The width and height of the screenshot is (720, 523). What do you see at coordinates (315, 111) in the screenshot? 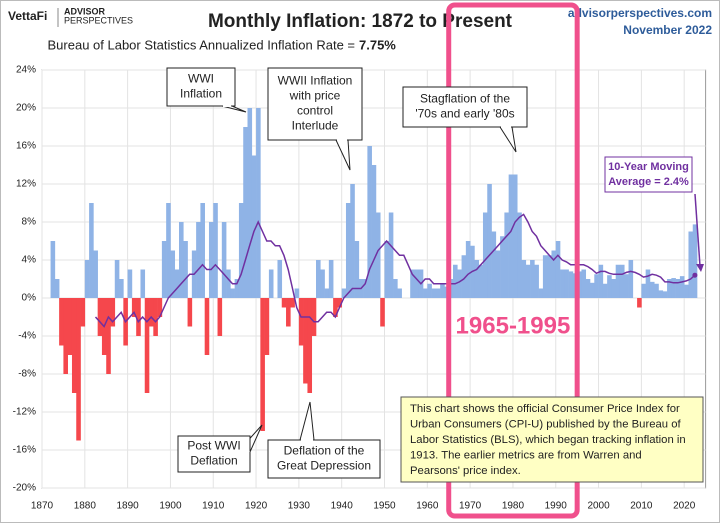
I see `annotation: control` at bounding box center [315, 111].